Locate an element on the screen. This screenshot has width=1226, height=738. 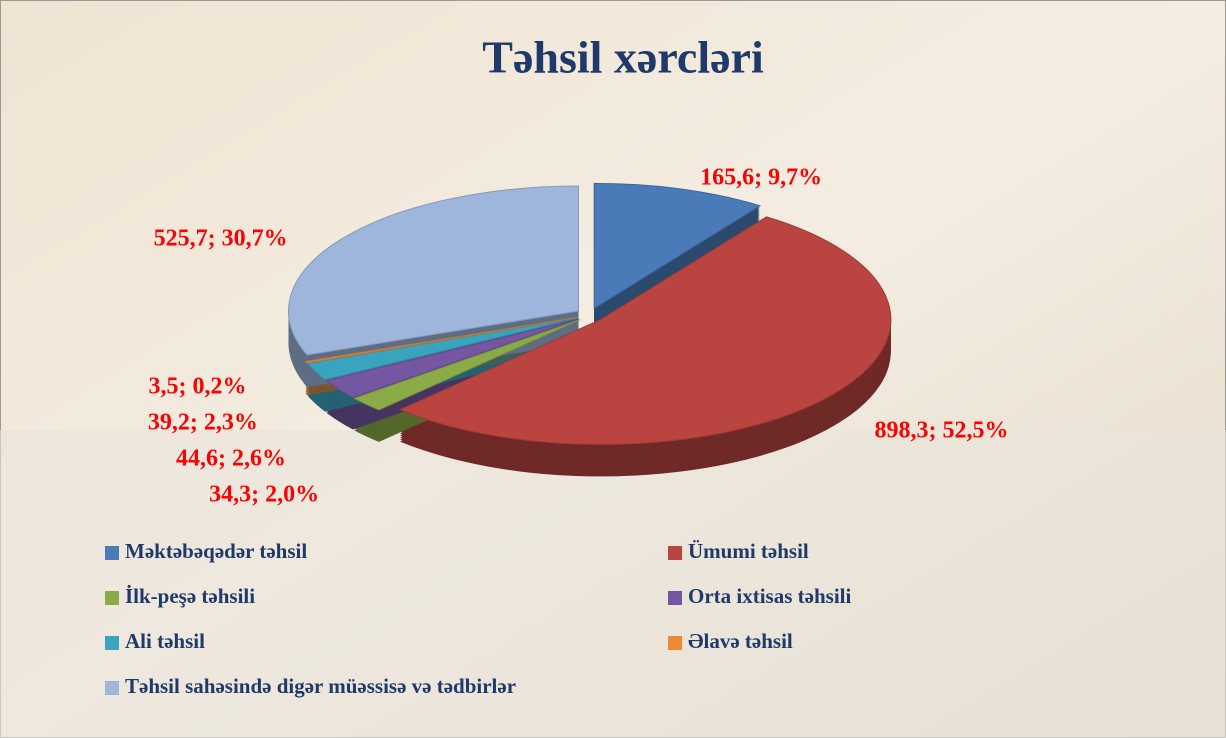
legend-label: Məktəbəqədər təhsil is located at coordinates (216, 551).